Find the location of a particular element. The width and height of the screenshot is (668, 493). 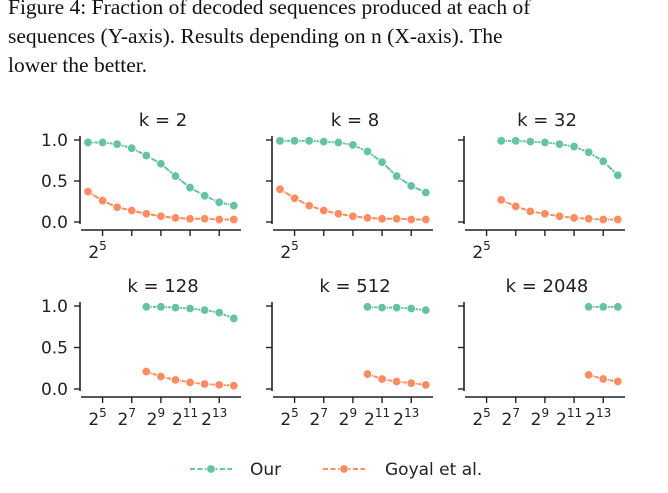

panel-2: k = 8 25 is located at coordinates (349, 186).